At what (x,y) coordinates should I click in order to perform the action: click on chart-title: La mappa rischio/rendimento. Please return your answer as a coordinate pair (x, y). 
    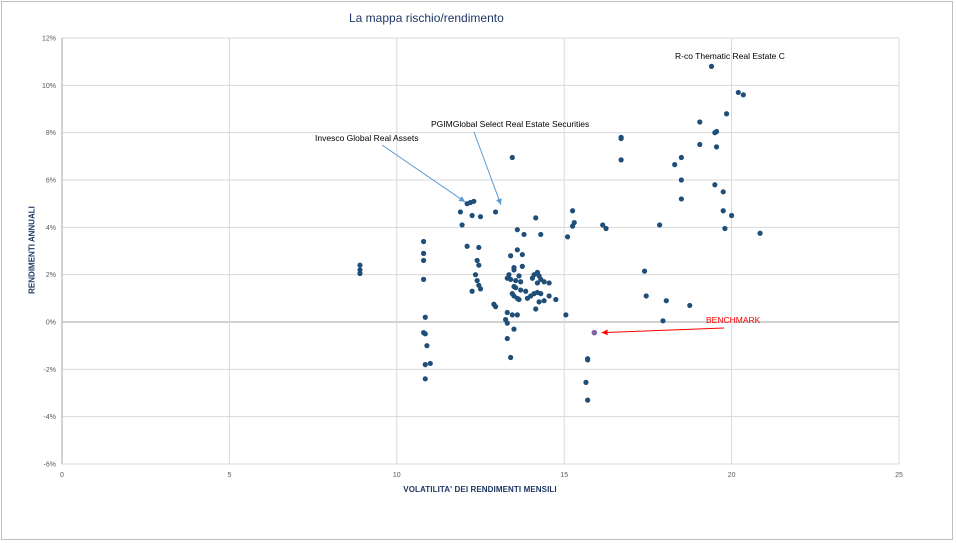
    Looking at the image, I should click on (426, 18).